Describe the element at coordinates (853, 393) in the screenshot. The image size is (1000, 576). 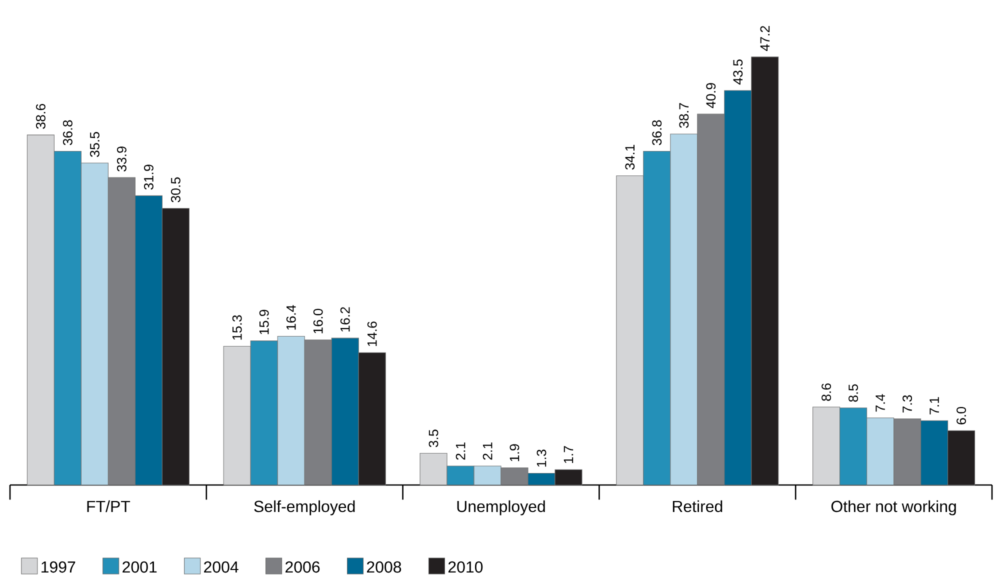
I see `data-label: 8.5` at that location.